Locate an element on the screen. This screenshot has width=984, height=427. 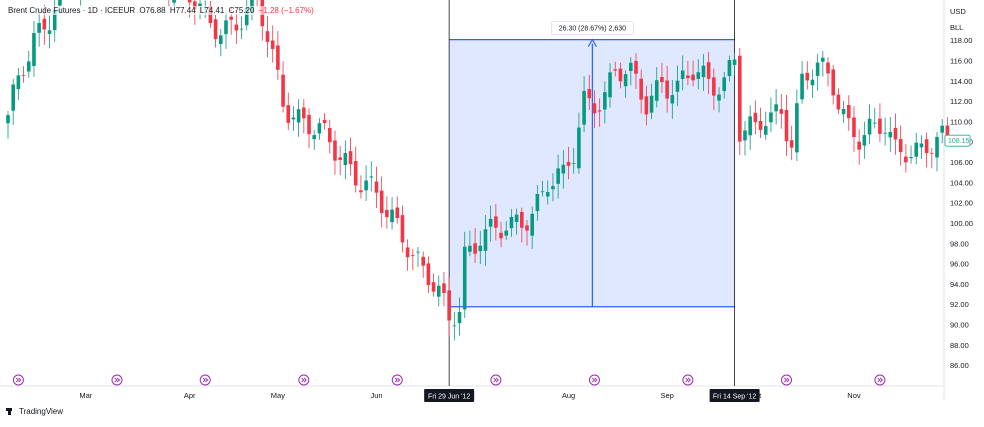
price-tick-label: 106.00 is located at coordinates (961, 162).